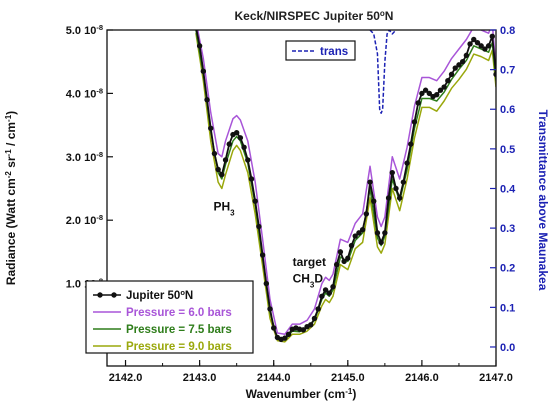  What do you see at coordinates (508, 189) in the screenshot?
I see `y2-tick-label-4: 0.4` at bounding box center [508, 189].